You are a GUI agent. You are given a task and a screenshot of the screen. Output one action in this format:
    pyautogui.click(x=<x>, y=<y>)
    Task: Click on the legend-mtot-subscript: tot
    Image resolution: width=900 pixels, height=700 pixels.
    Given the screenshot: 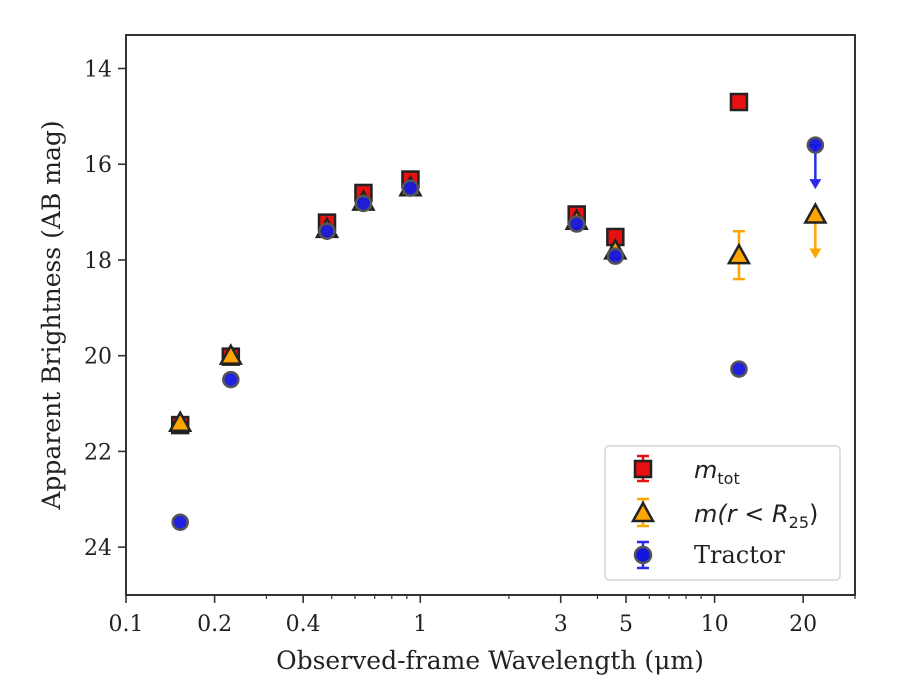 What is the action you would take?
    pyautogui.click(x=728, y=478)
    